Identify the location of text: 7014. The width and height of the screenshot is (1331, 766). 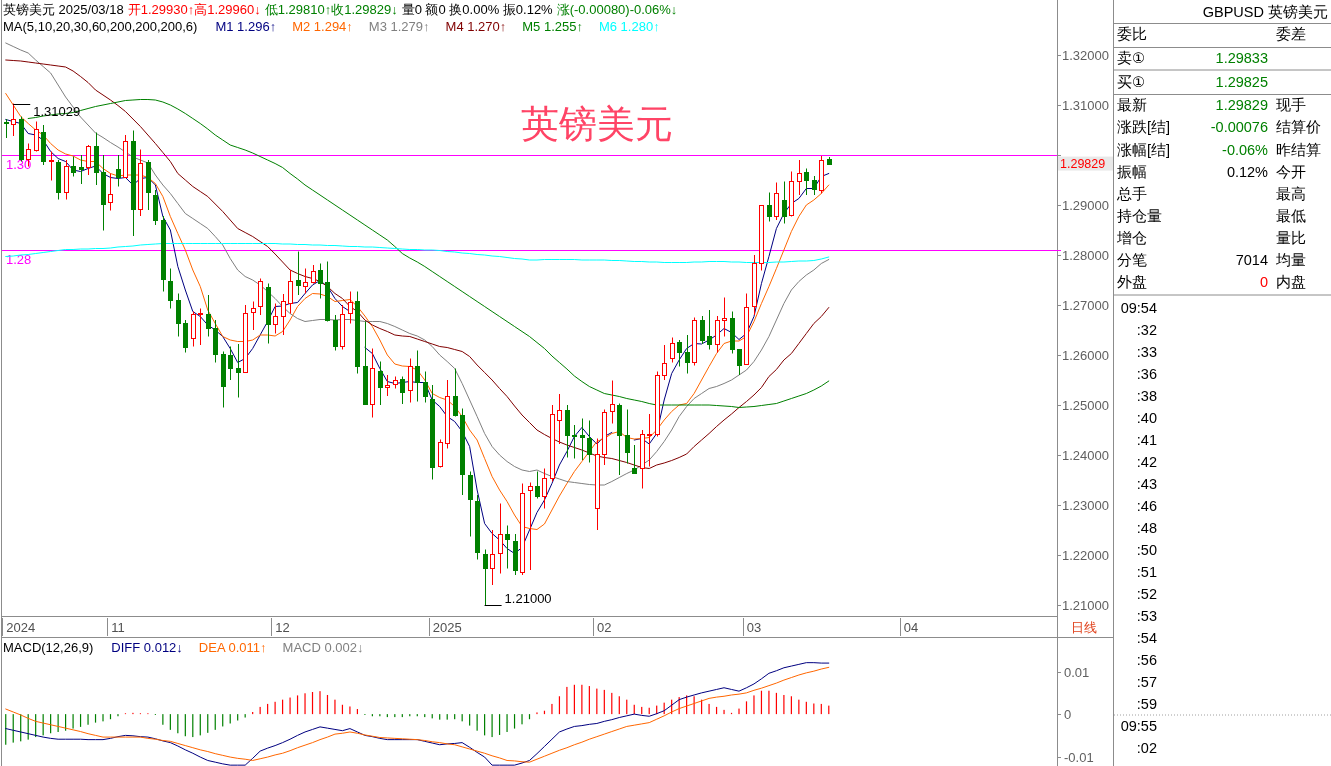
(1251, 260).